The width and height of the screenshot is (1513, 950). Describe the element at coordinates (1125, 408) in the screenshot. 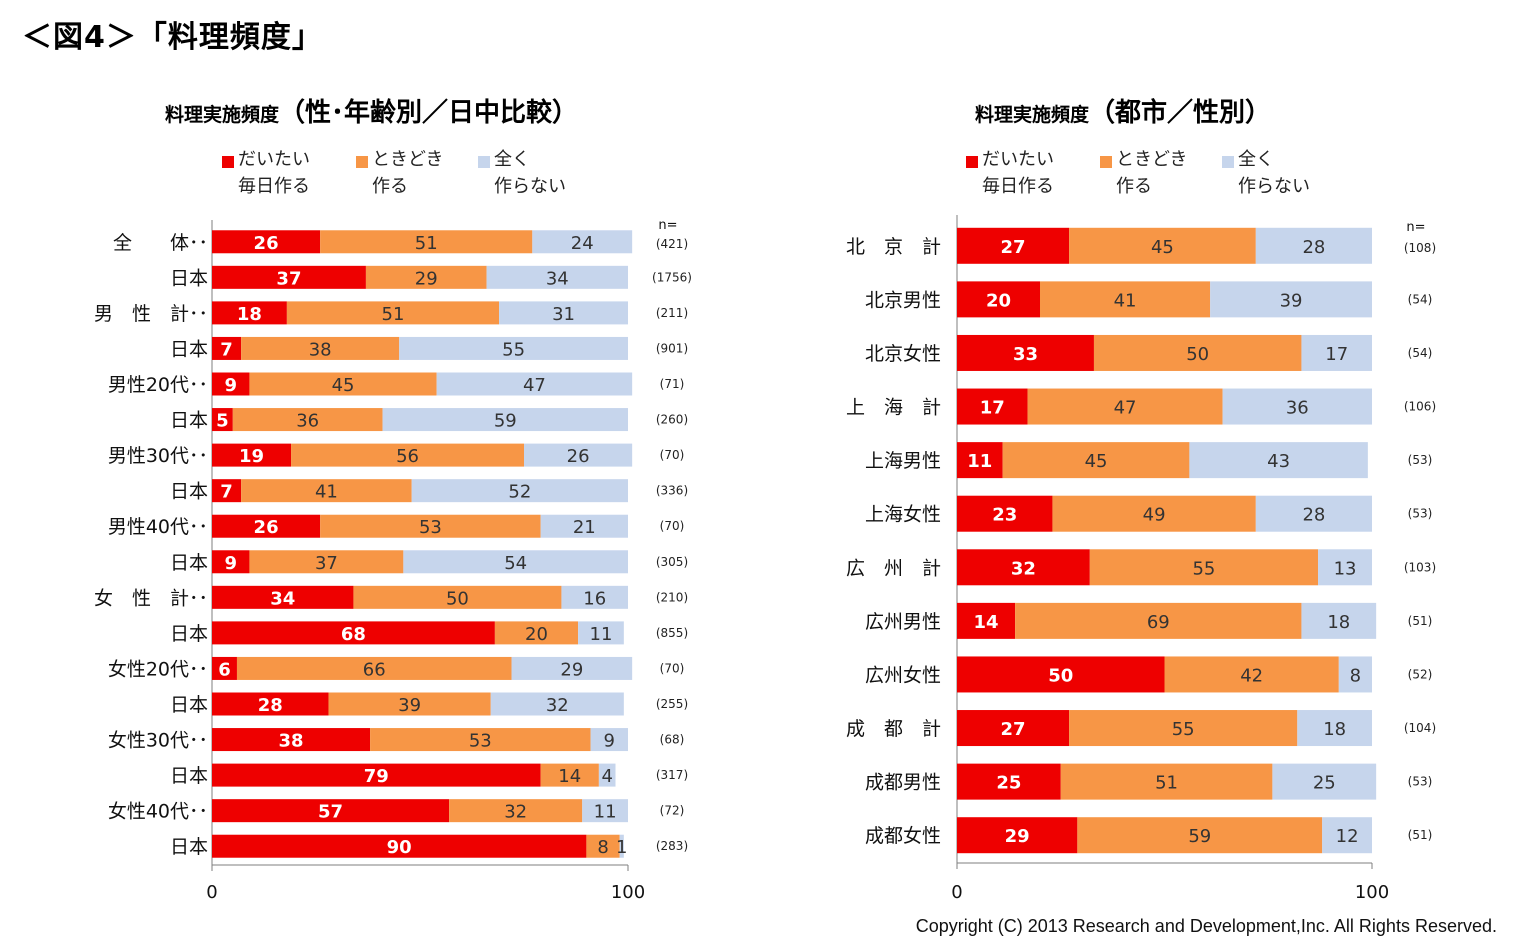

I see `data-label-sometimes: 47` at that location.